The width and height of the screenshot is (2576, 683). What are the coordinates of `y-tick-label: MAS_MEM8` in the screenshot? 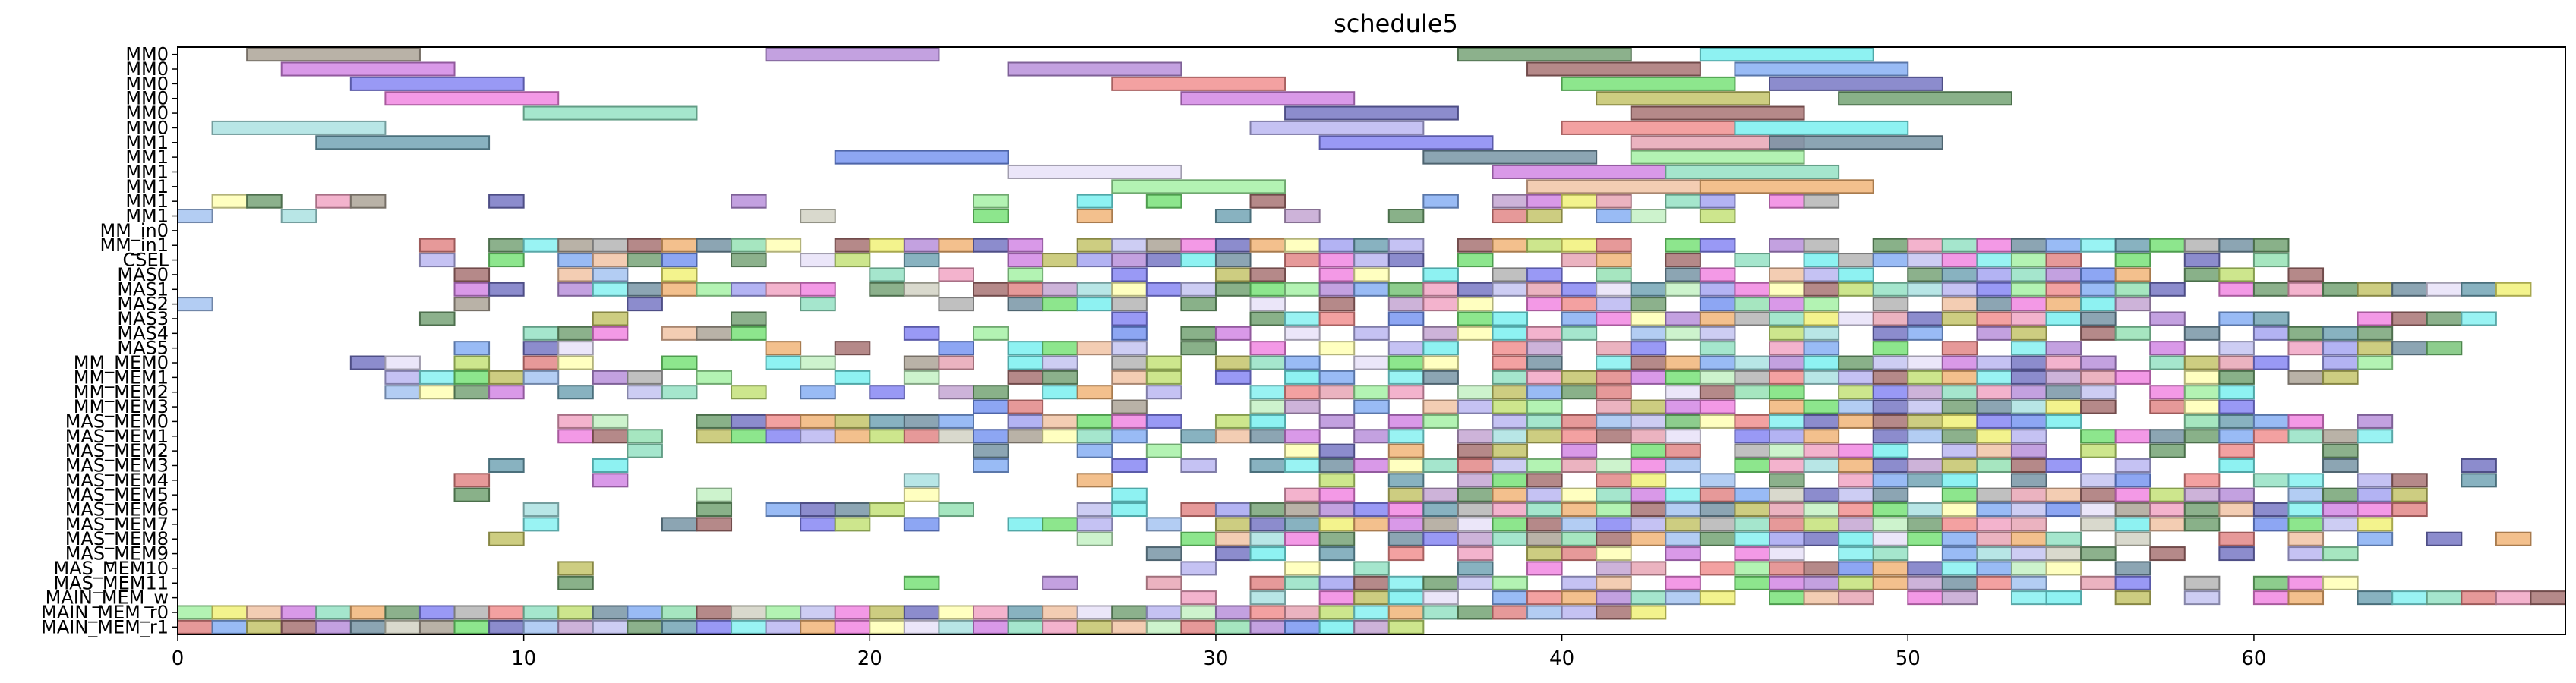 It's located at (117, 538).